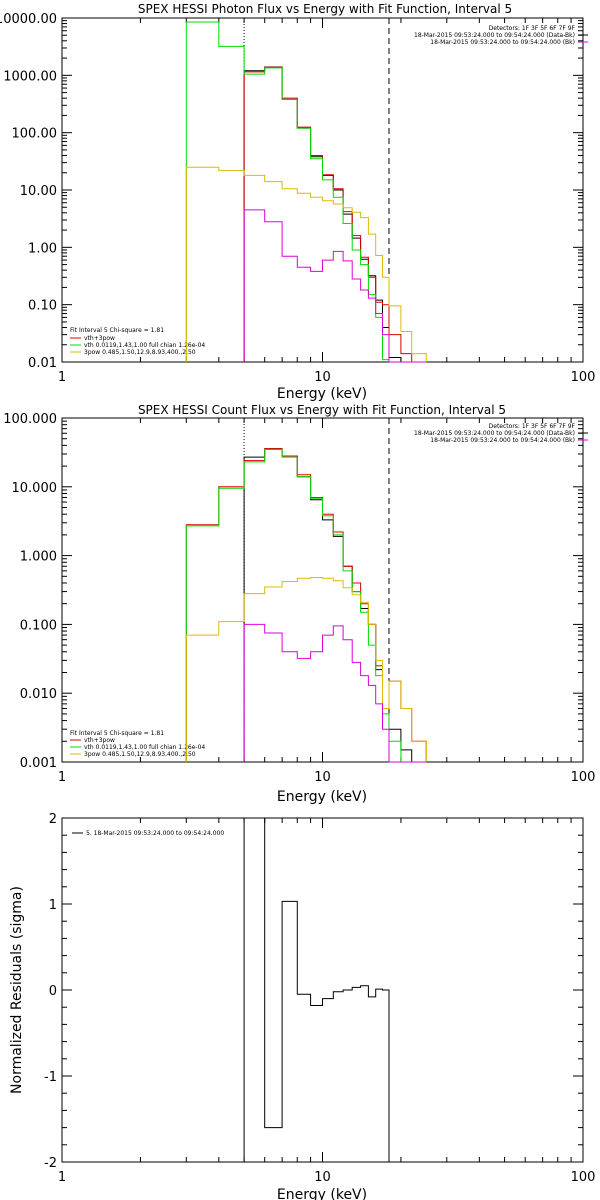 This screenshot has height=1200, width=600. I want to click on photon-y-tick-label: 0.01, so click(42, 363).